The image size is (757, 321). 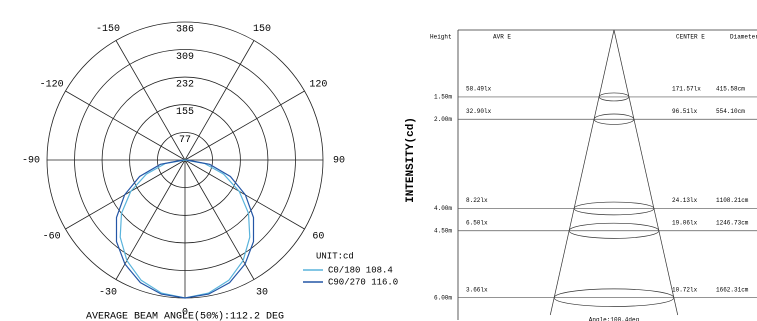 What do you see at coordinates (411, 160) in the screenshot?
I see `y-axis-label: INTENSITY(cd)` at bounding box center [411, 160].